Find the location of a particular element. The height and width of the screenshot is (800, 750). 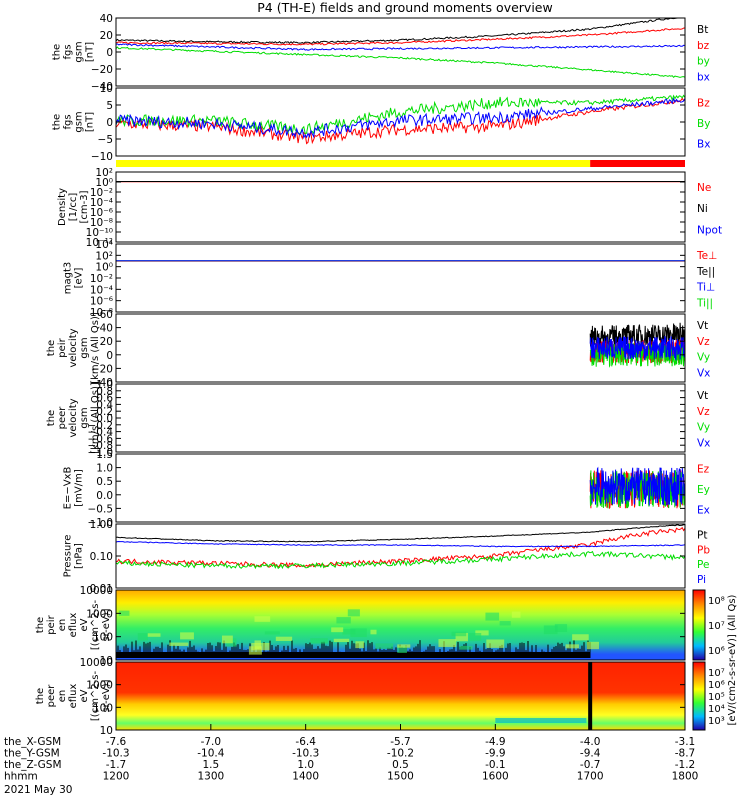

series-line-Bz is located at coordinates (400, 121).